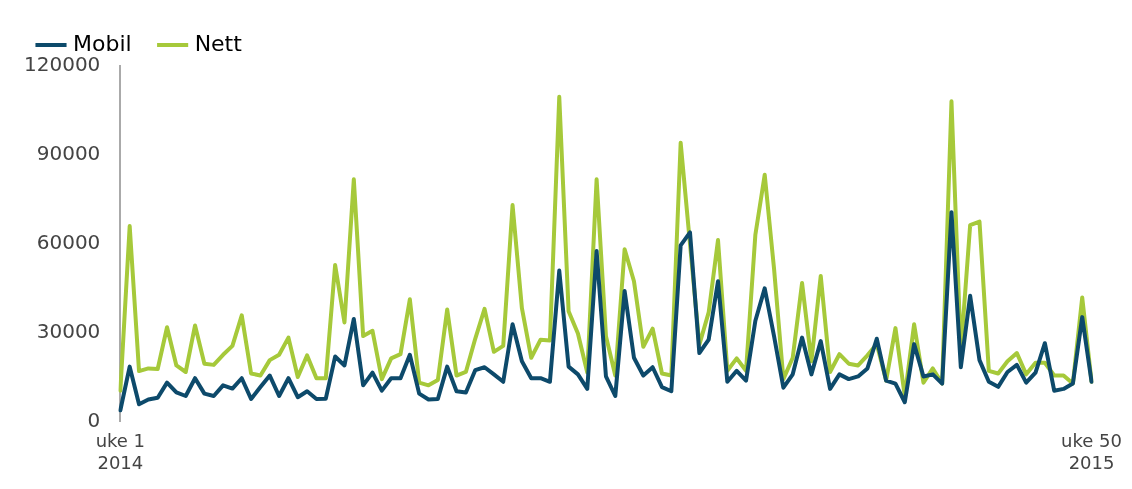 The width and height of the screenshot is (1132, 489). I want to click on x-tick-label: uke 1 2014, so click(120, 451).